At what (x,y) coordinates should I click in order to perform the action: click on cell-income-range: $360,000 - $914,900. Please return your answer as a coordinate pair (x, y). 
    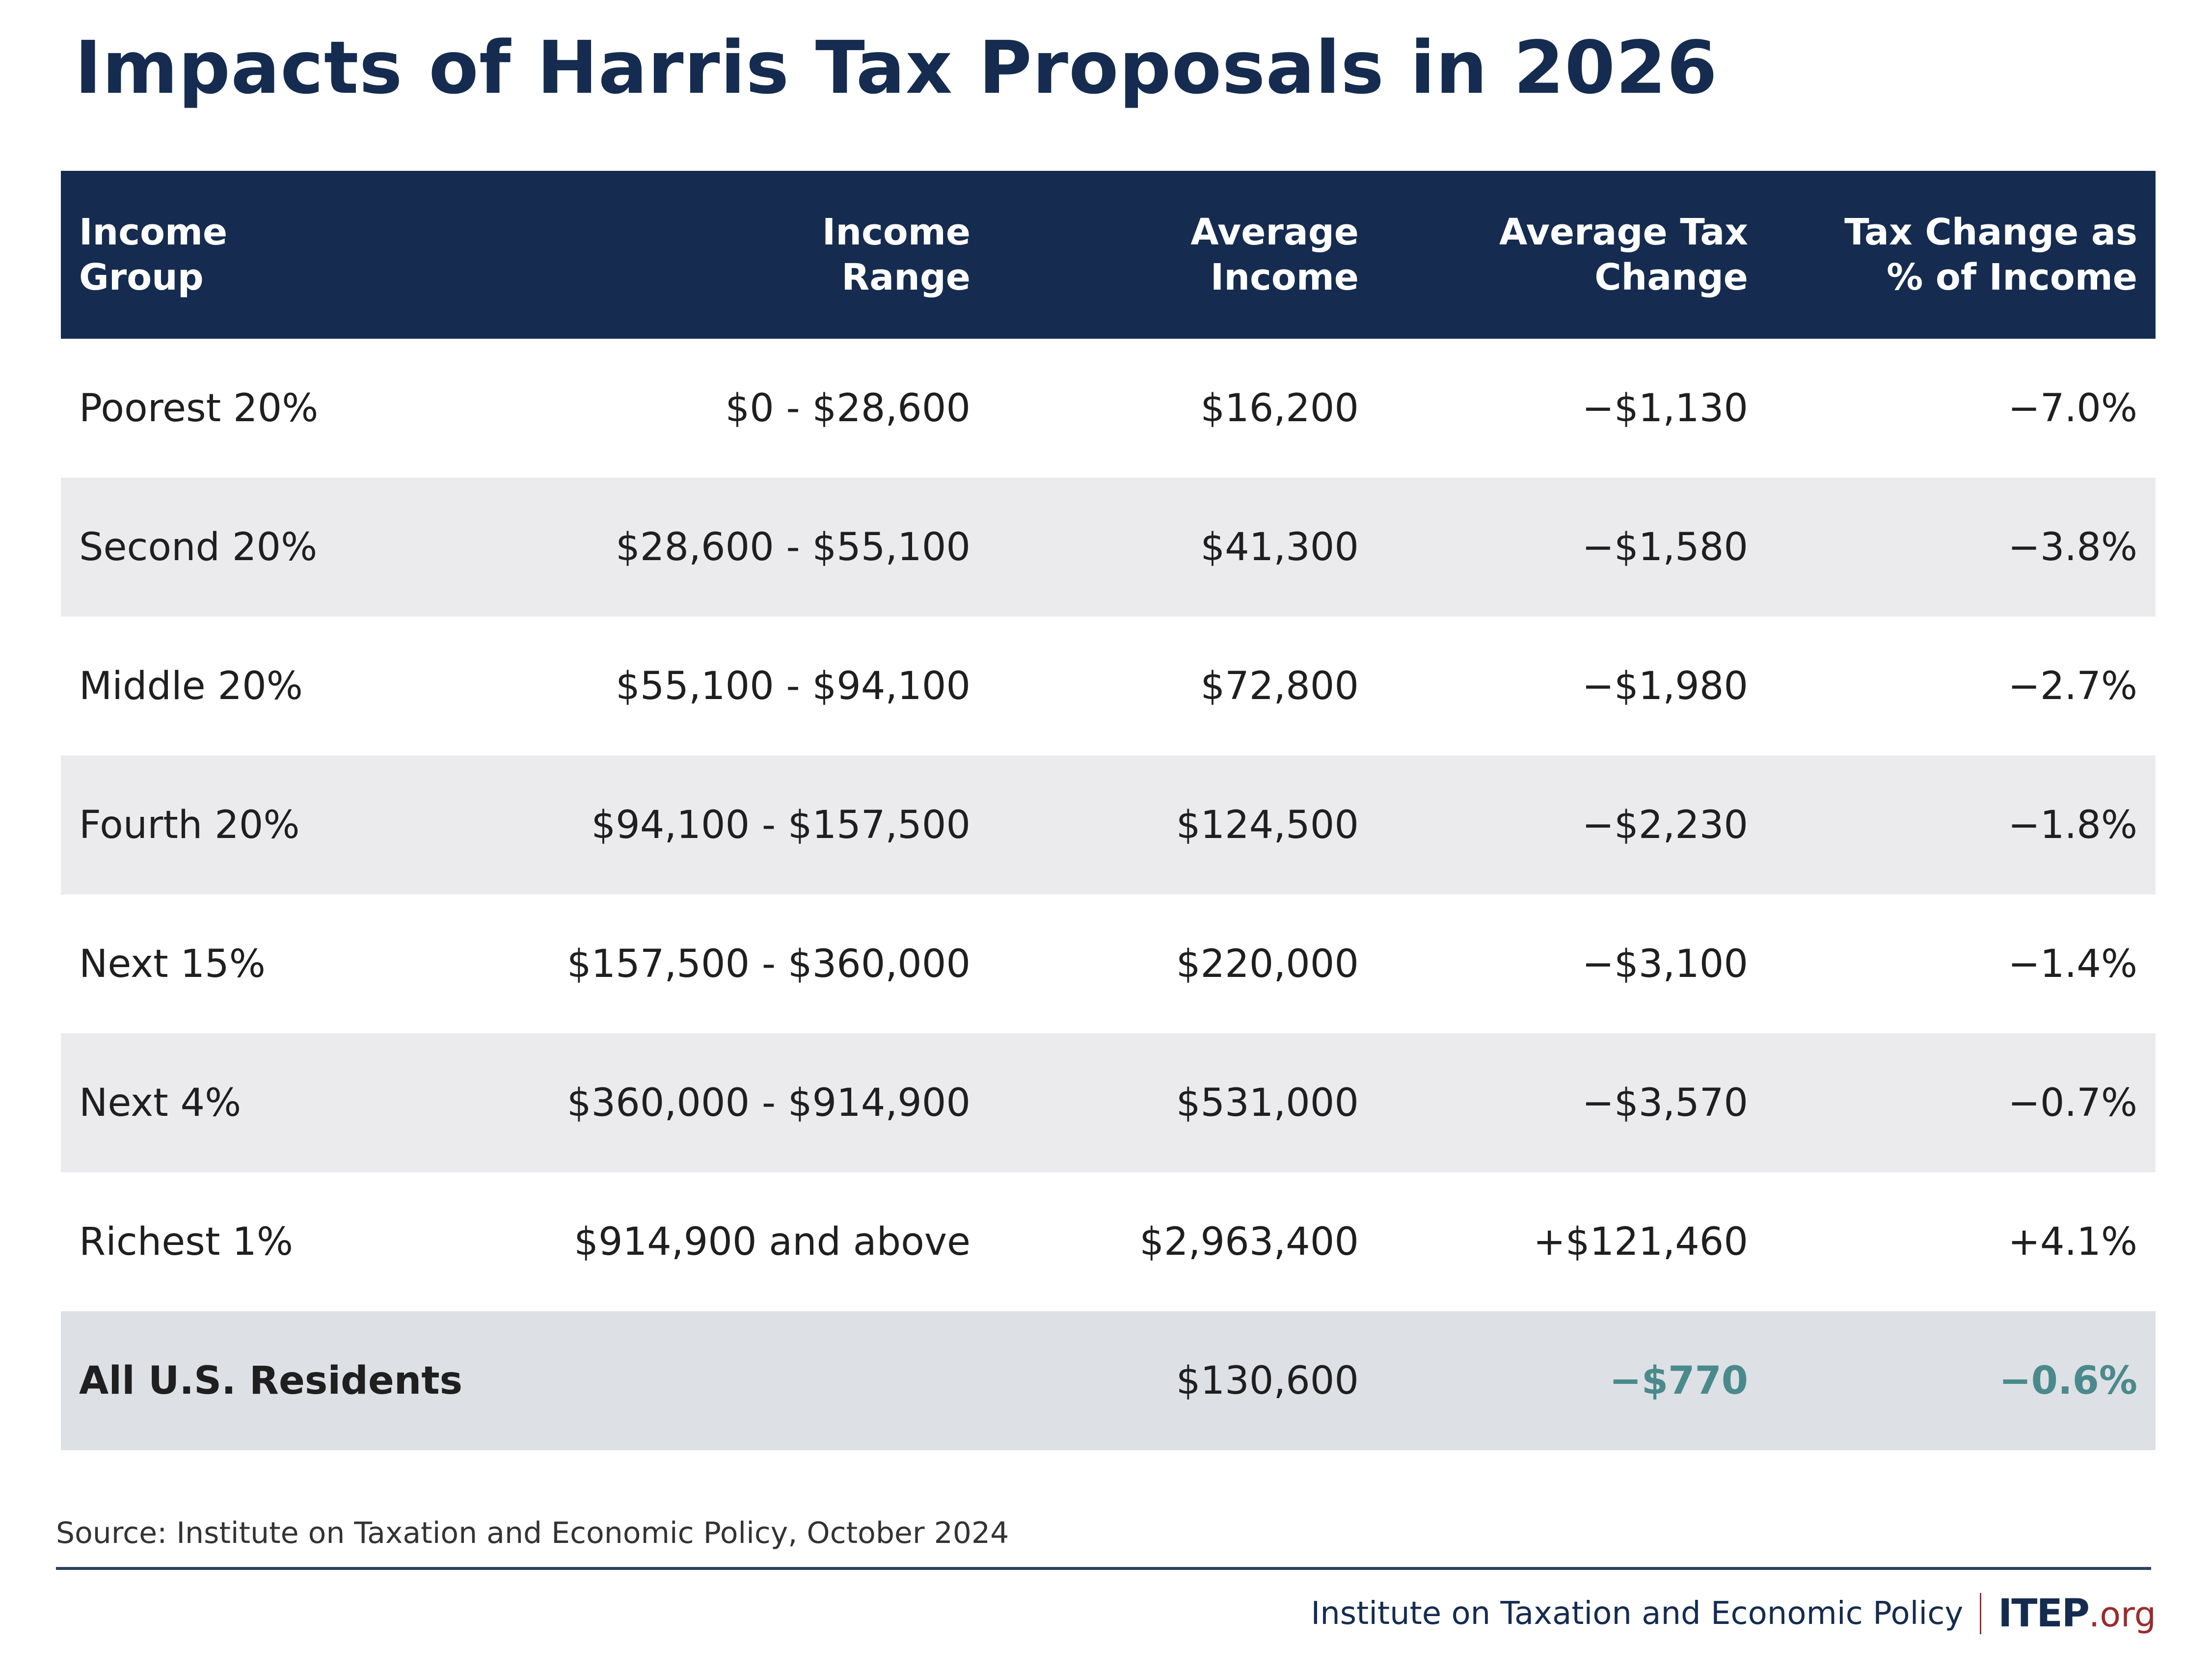
    Looking at the image, I should click on (768, 1102).